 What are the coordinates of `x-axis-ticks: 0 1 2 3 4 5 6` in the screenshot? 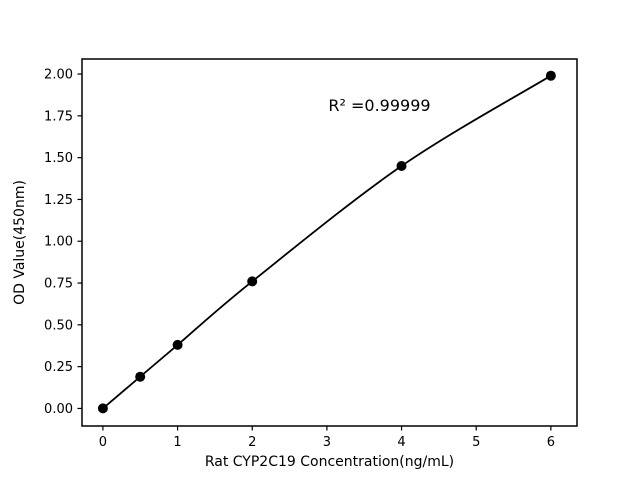 It's located at (327, 438).